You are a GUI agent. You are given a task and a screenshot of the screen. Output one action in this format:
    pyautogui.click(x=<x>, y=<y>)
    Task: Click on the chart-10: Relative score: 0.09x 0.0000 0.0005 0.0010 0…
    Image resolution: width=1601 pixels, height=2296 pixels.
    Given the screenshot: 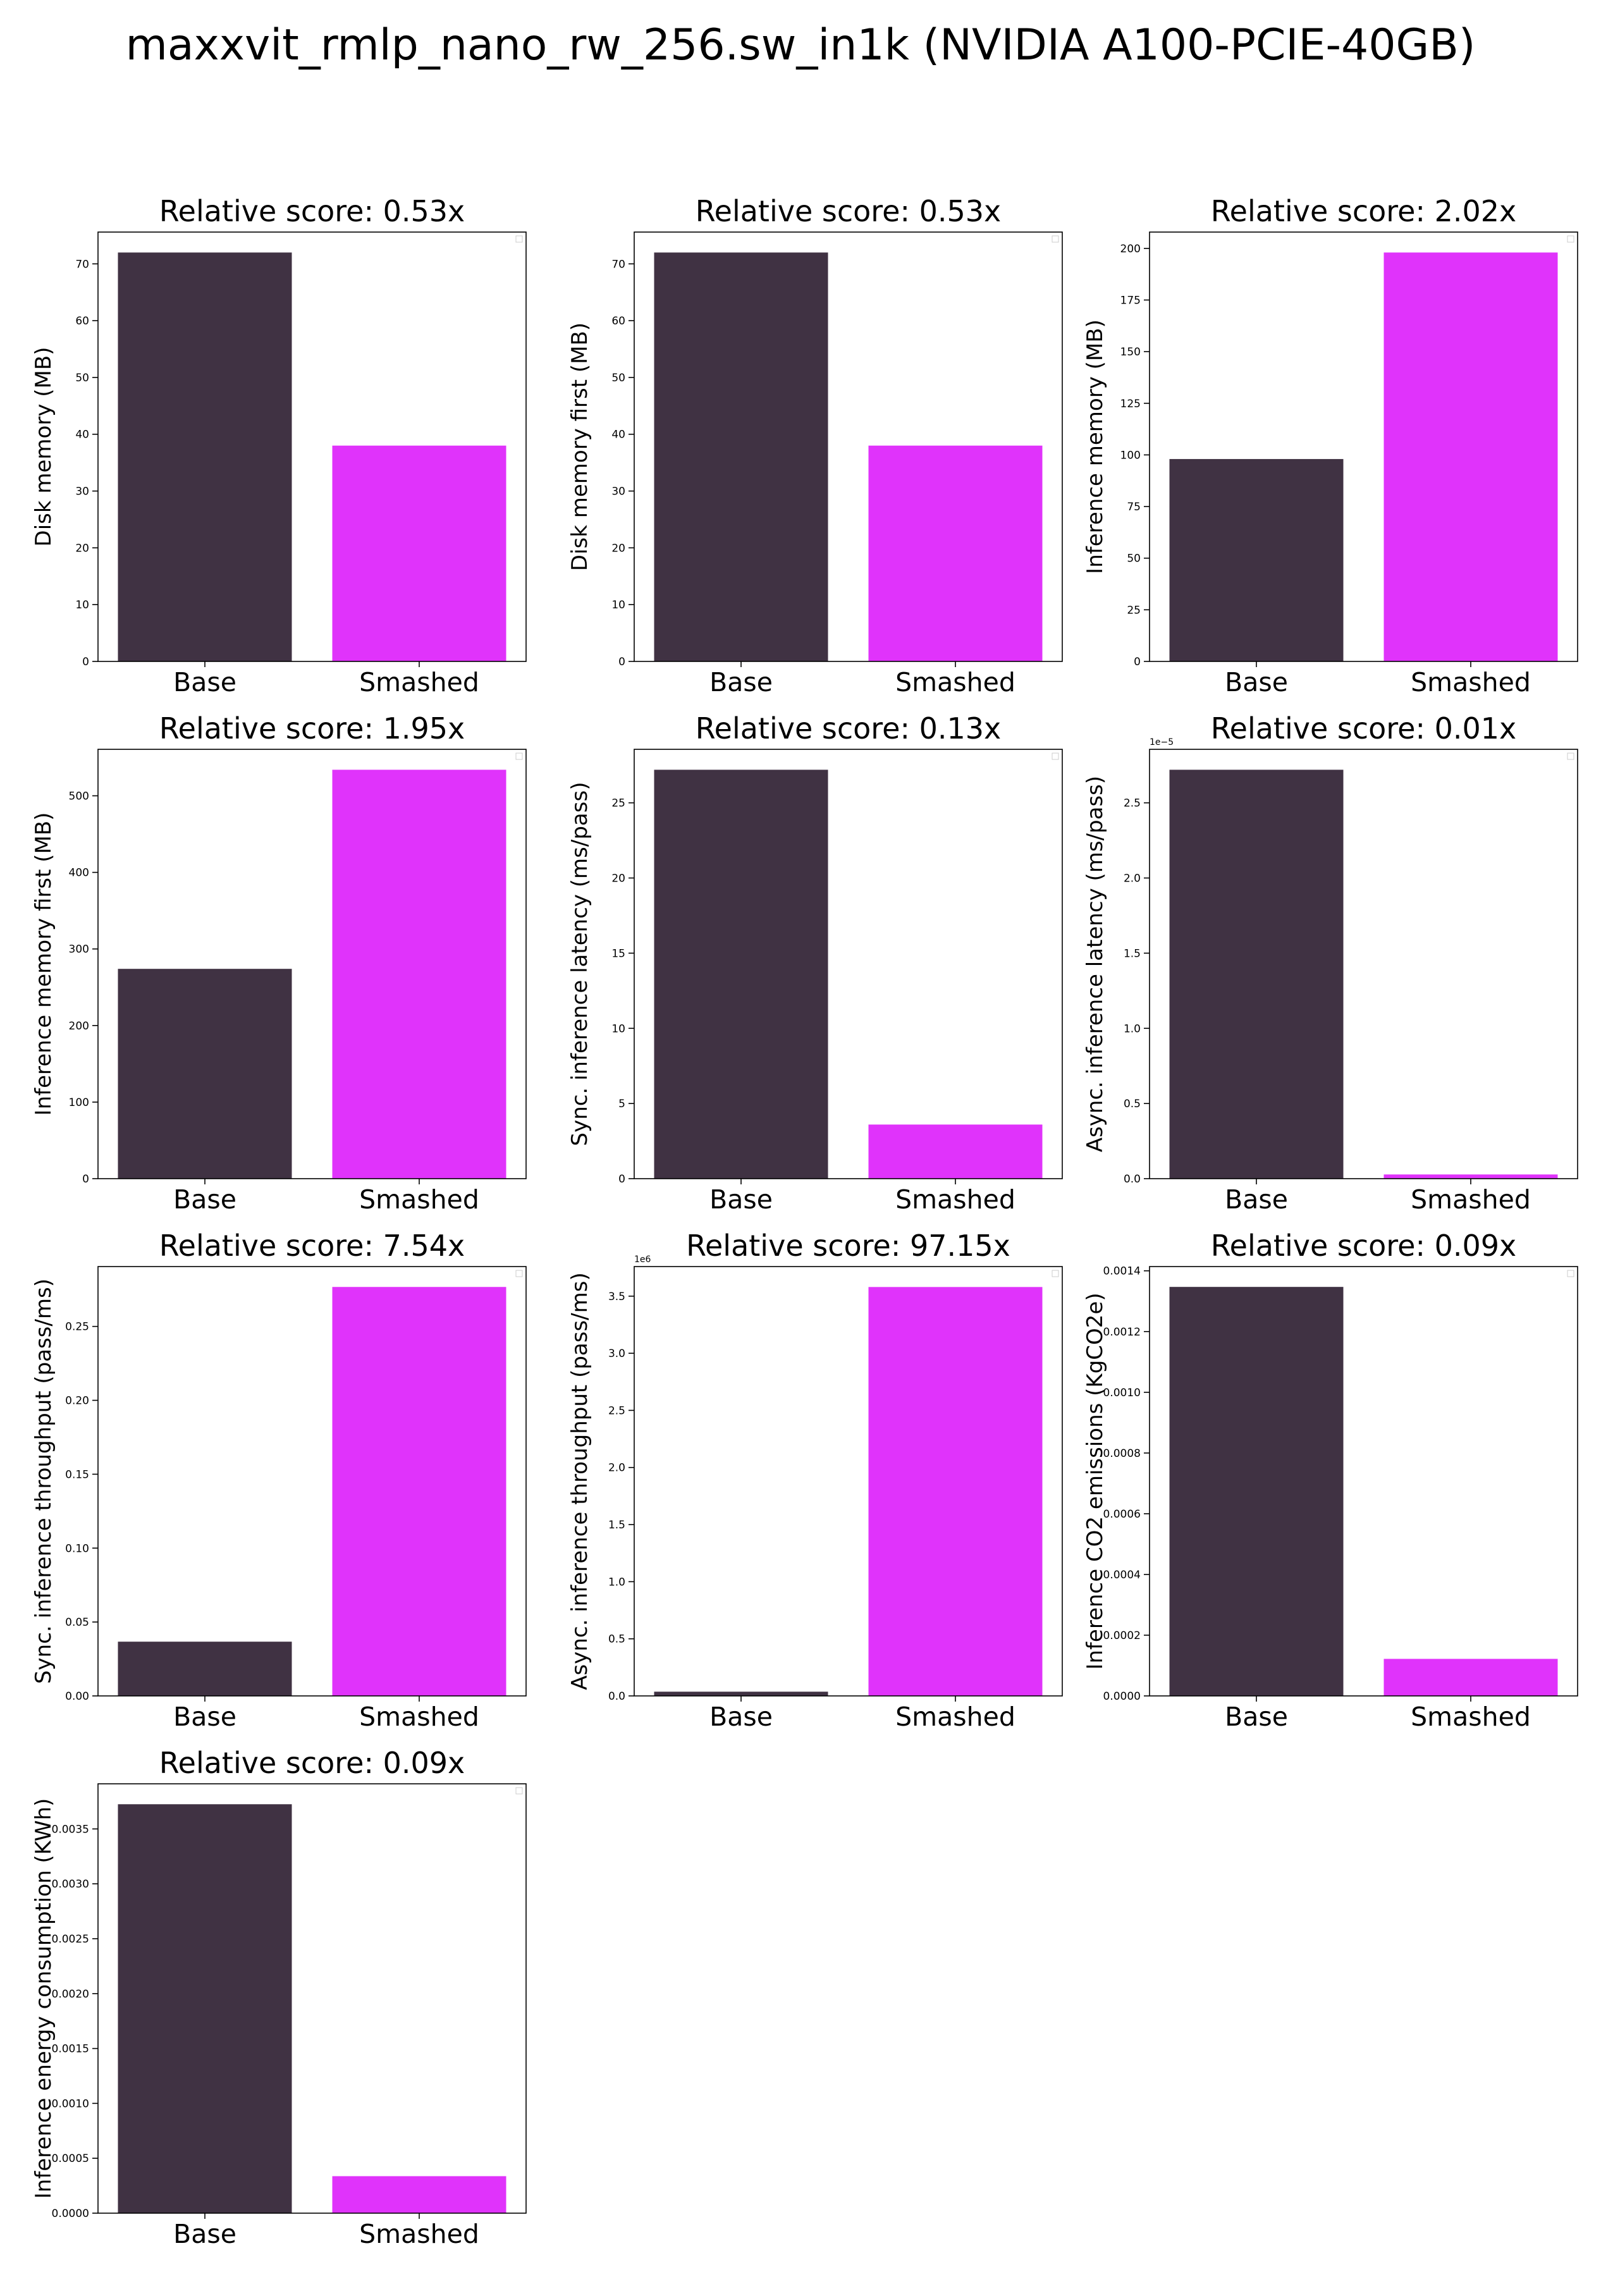 What is the action you would take?
    pyautogui.click(x=279, y=1997)
    